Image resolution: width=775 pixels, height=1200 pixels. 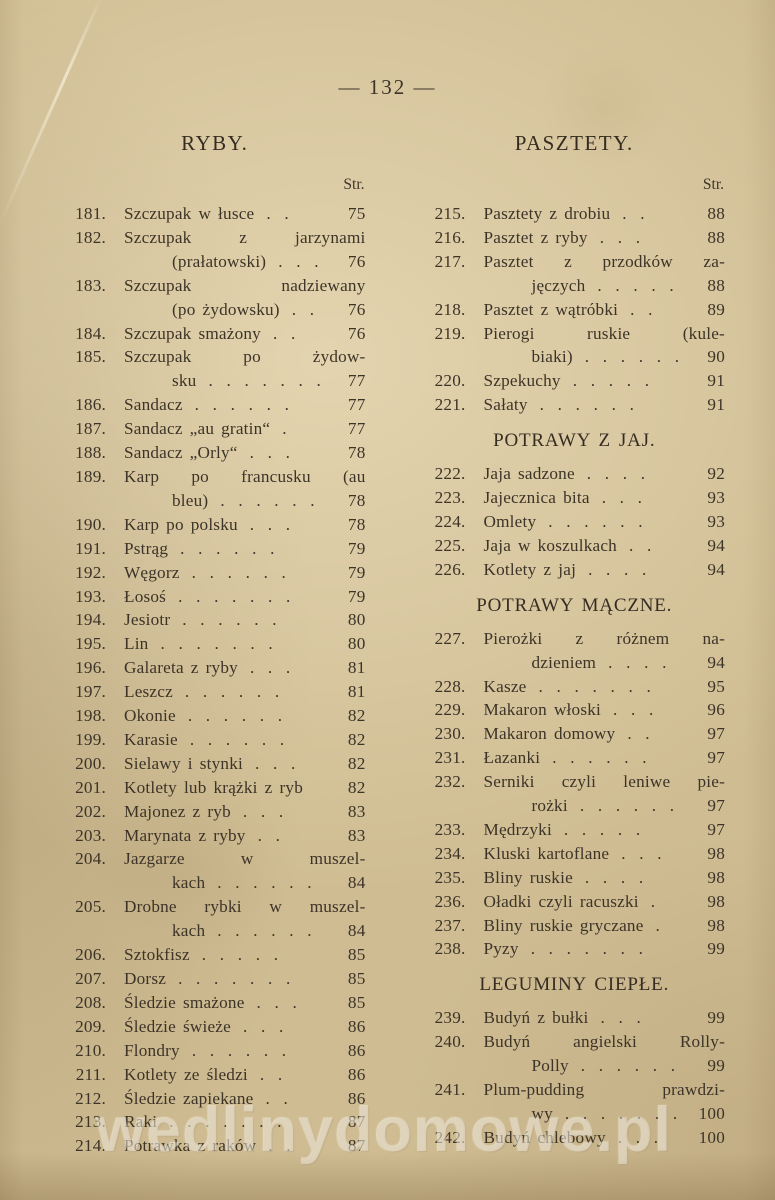 What do you see at coordinates (90, 620) in the screenshot?
I see `entry-number: 194.` at bounding box center [90, 620].